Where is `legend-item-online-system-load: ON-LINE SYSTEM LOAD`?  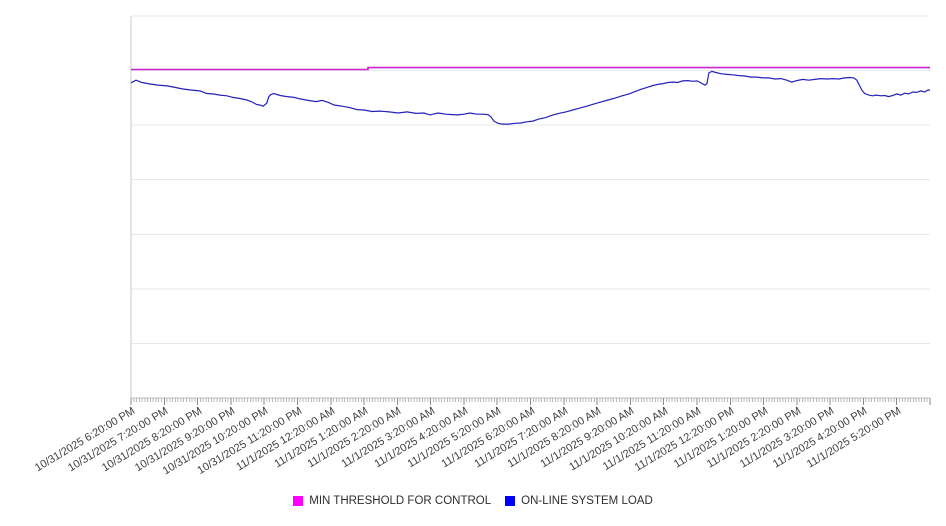
legend-item-online-system-load: ON-LINE SYSTEM LOAD is located at coordinates (579, 501).